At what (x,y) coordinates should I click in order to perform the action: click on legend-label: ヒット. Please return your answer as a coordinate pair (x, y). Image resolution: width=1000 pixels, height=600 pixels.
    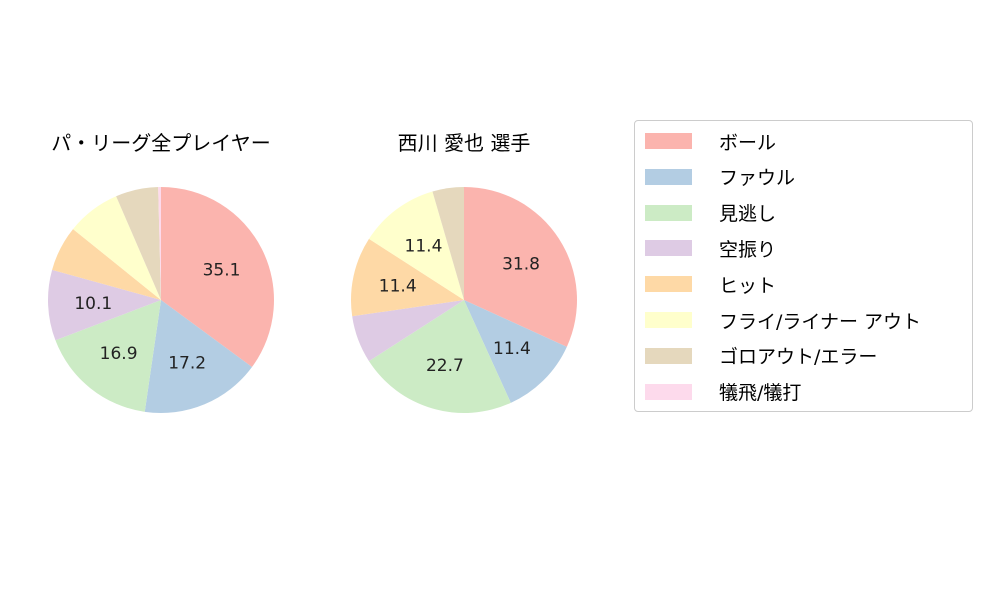
    Looking at the image, I should click on (748, 285).